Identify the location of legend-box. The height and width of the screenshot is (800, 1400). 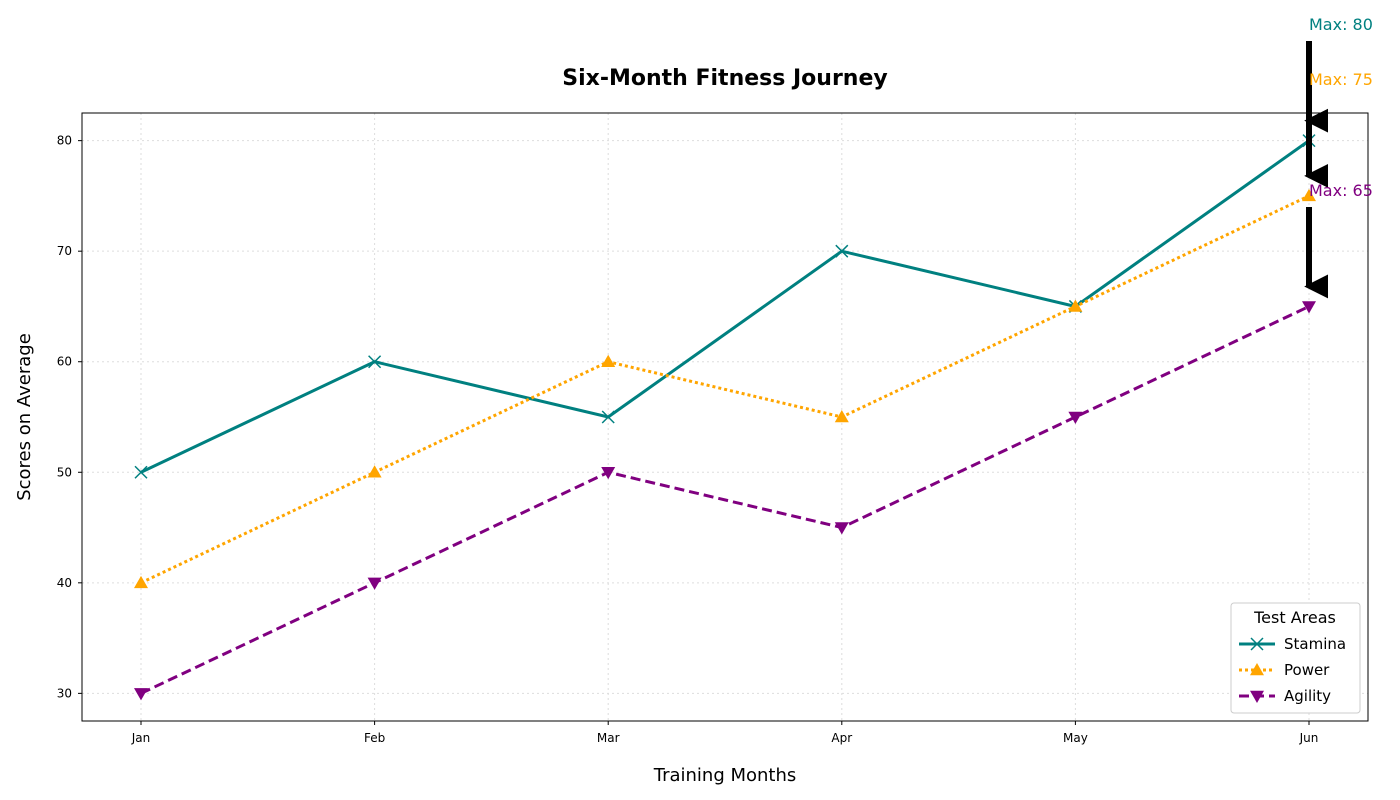
(1295, 658).